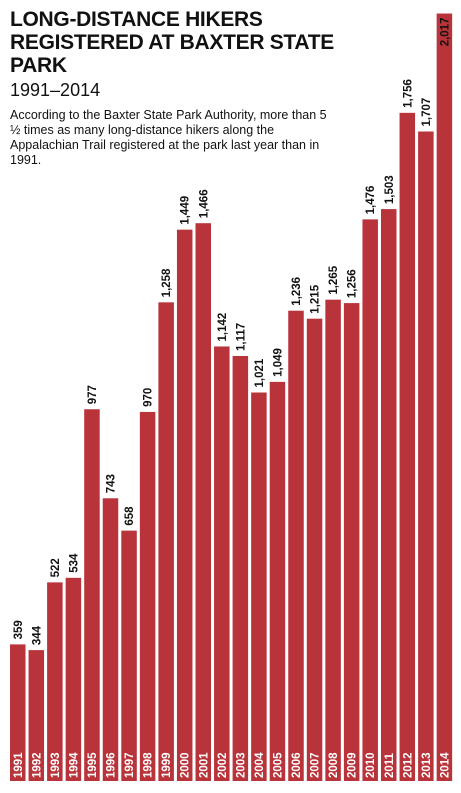 Image resolution: width=461 pixels, height=793 pixels. I want to click on year-label: 2012, so click(408, 765).